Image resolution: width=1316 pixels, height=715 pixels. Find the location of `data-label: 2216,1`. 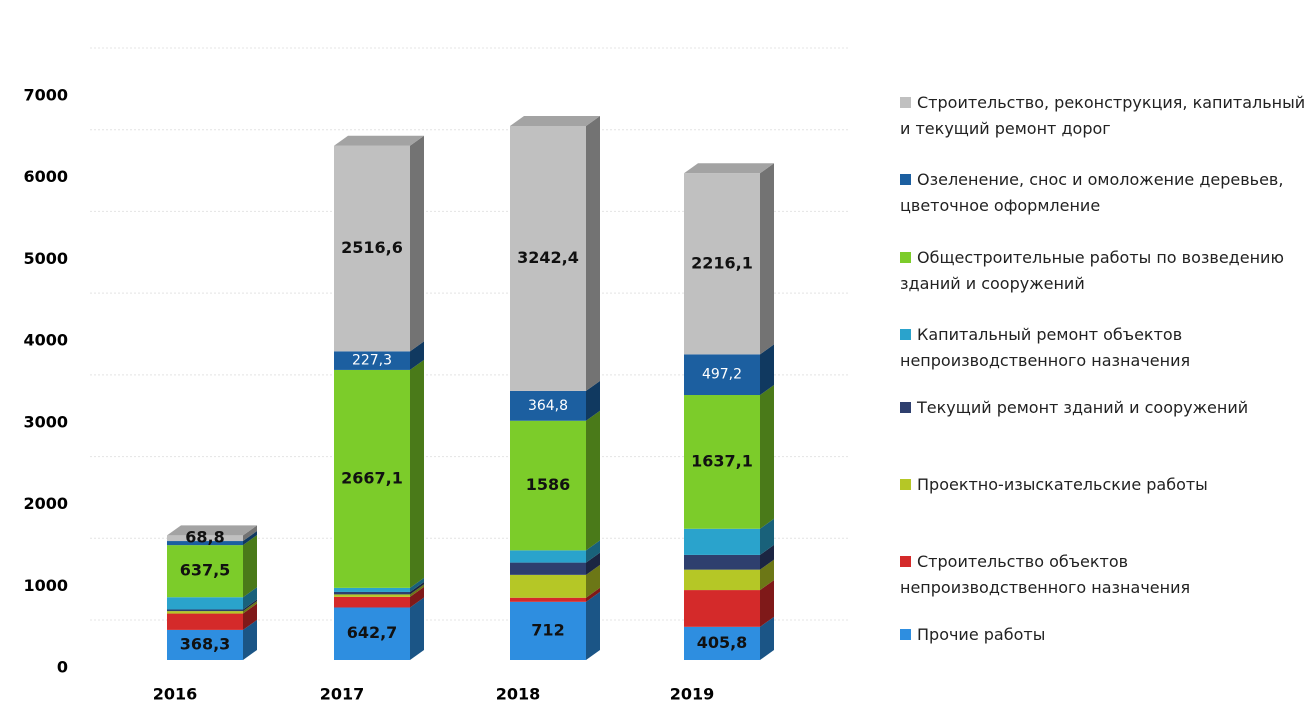

data-label: 2216,1 is located at coordinates (722, 262).